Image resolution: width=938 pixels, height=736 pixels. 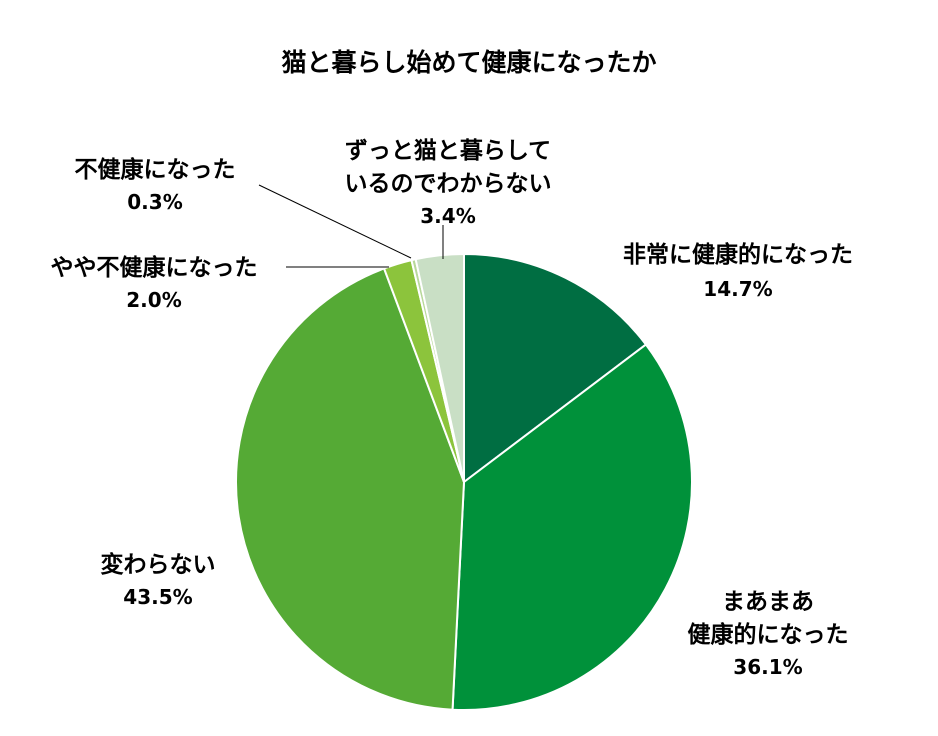 What do you see at coordinates (768, 634) in the screenshot?
I see `slice-label: 健康的になった` at bounding box center [768, 634].